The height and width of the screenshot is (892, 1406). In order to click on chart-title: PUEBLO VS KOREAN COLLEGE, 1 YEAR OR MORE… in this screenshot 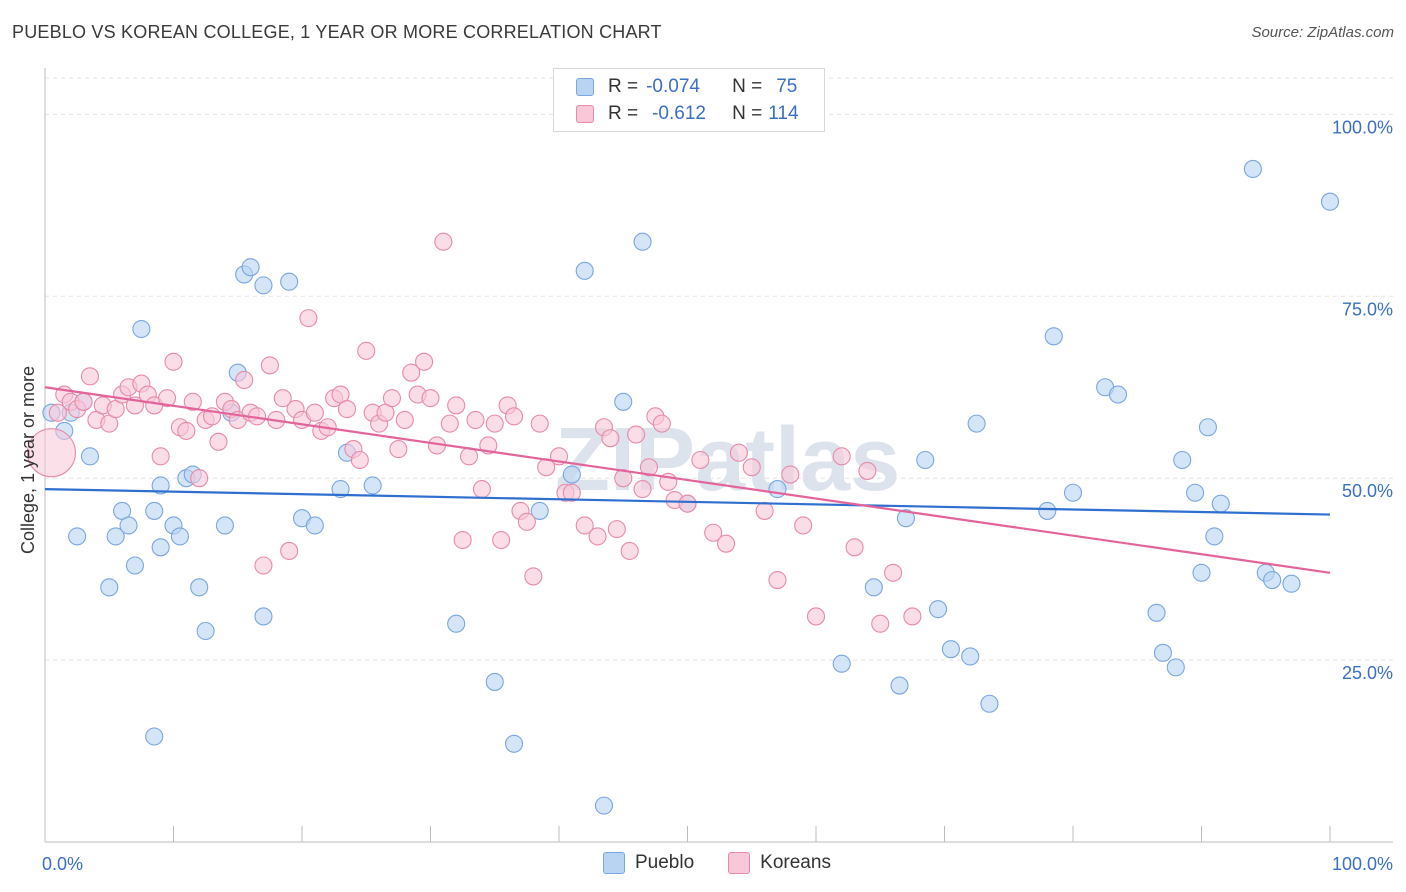, I will do `click(337, 32)`.